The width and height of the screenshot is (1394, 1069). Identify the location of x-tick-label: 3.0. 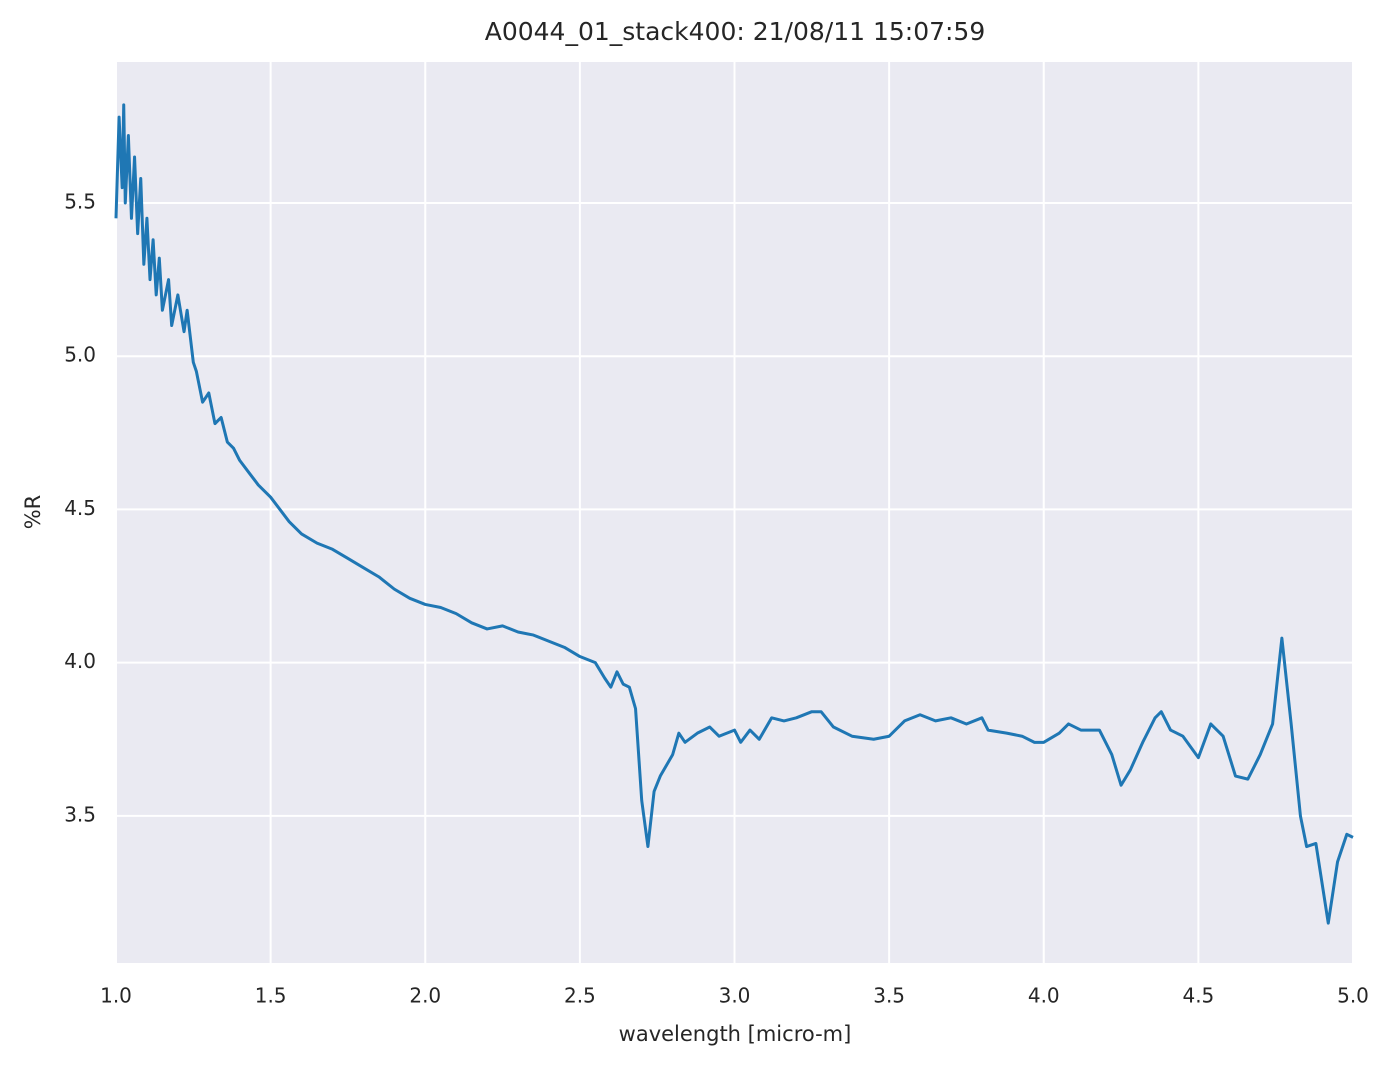
(735, 996).